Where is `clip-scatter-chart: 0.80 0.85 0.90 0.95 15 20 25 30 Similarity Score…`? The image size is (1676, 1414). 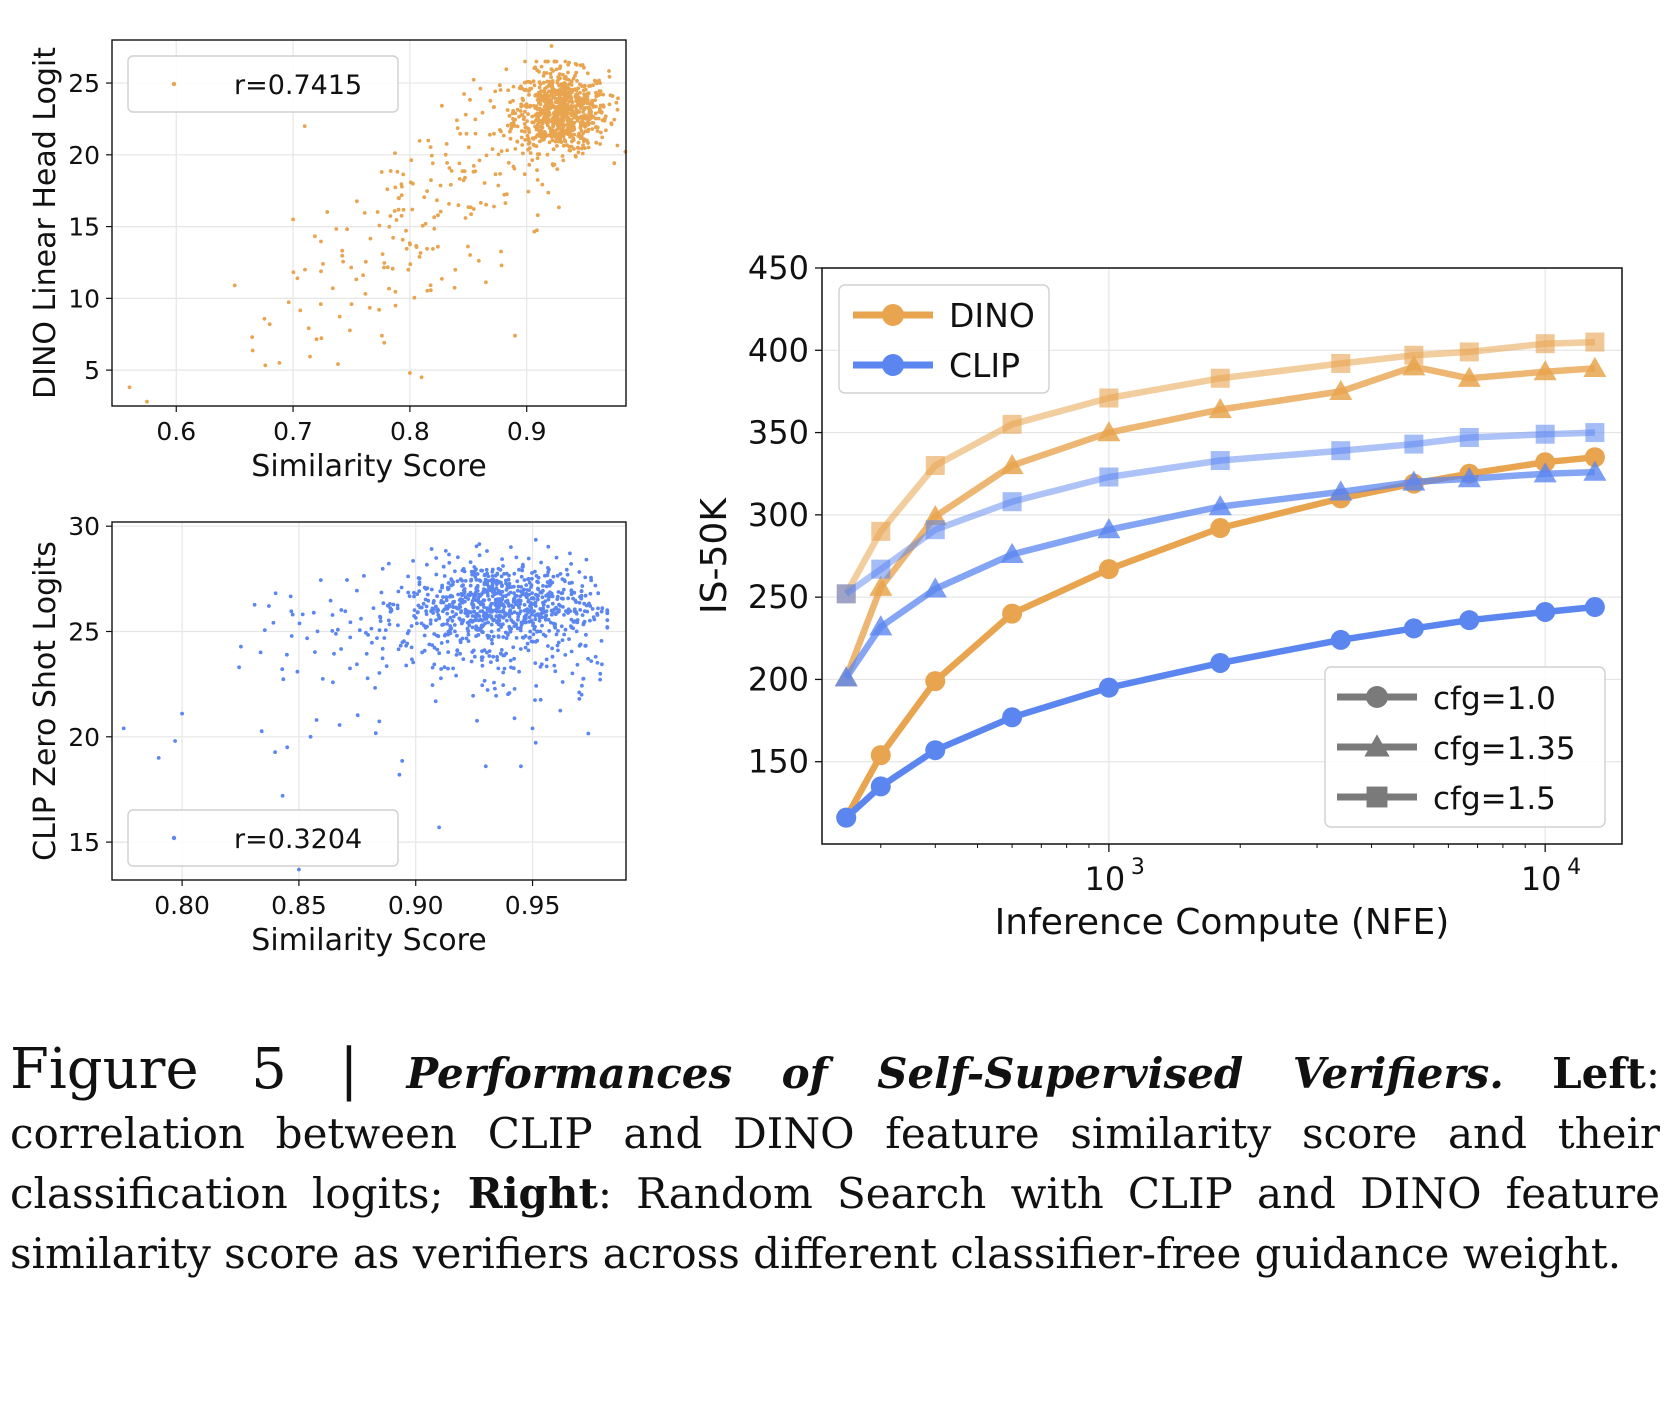 clip-scatter-chart: 0.80 0.85 0.90 0.95 15 20 25 30 Similarity Score… is located at coordinates (327, 735).